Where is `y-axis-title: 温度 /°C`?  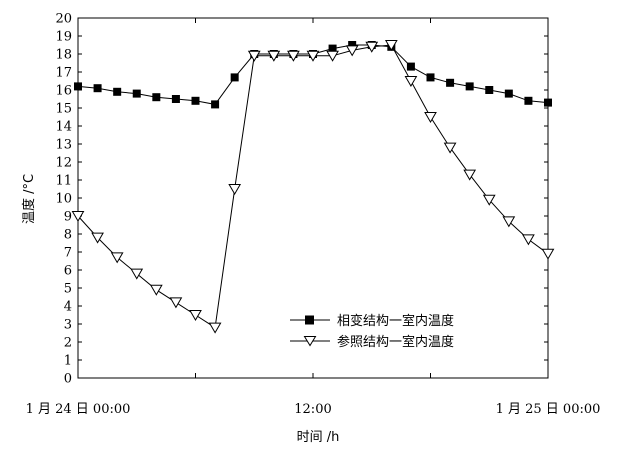 y-axis-title: 温度 /°C is located at coordinates (29, 199).